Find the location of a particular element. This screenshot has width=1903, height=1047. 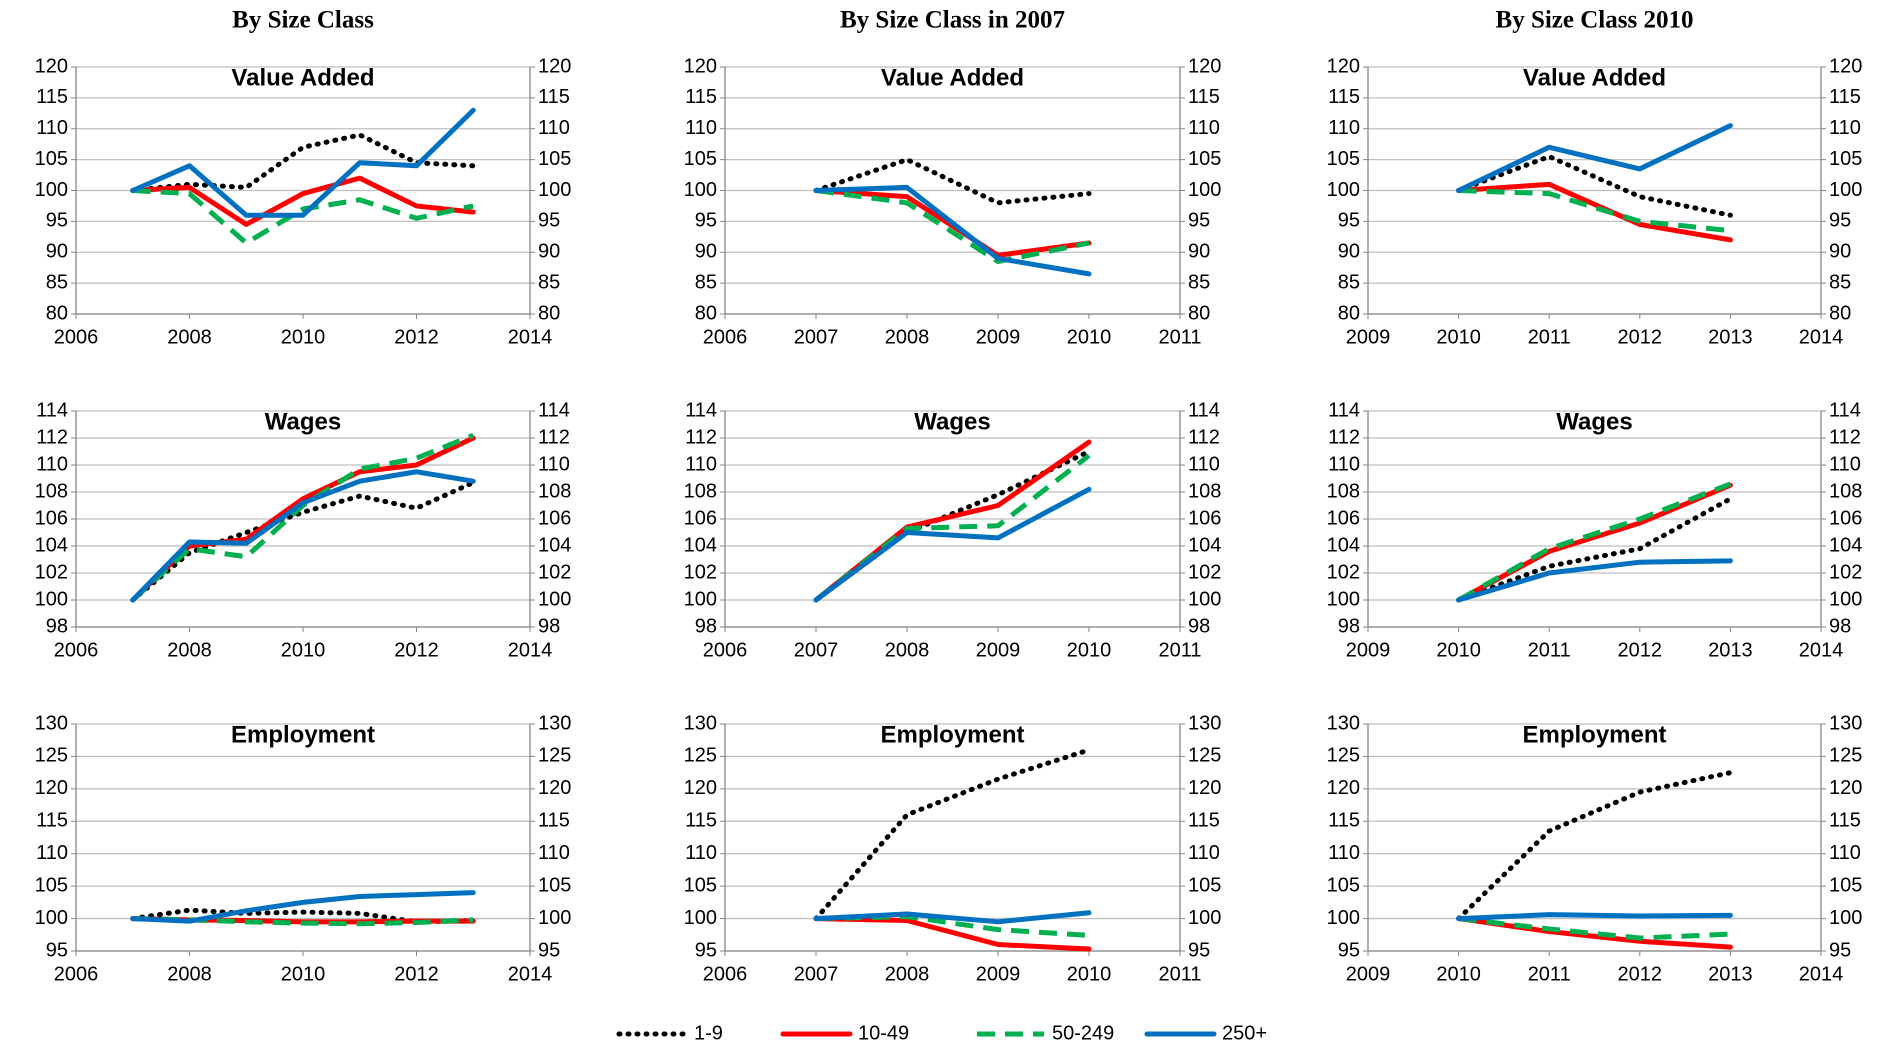

y2-tick-label: 102 is located at coordinates (1845, 572).